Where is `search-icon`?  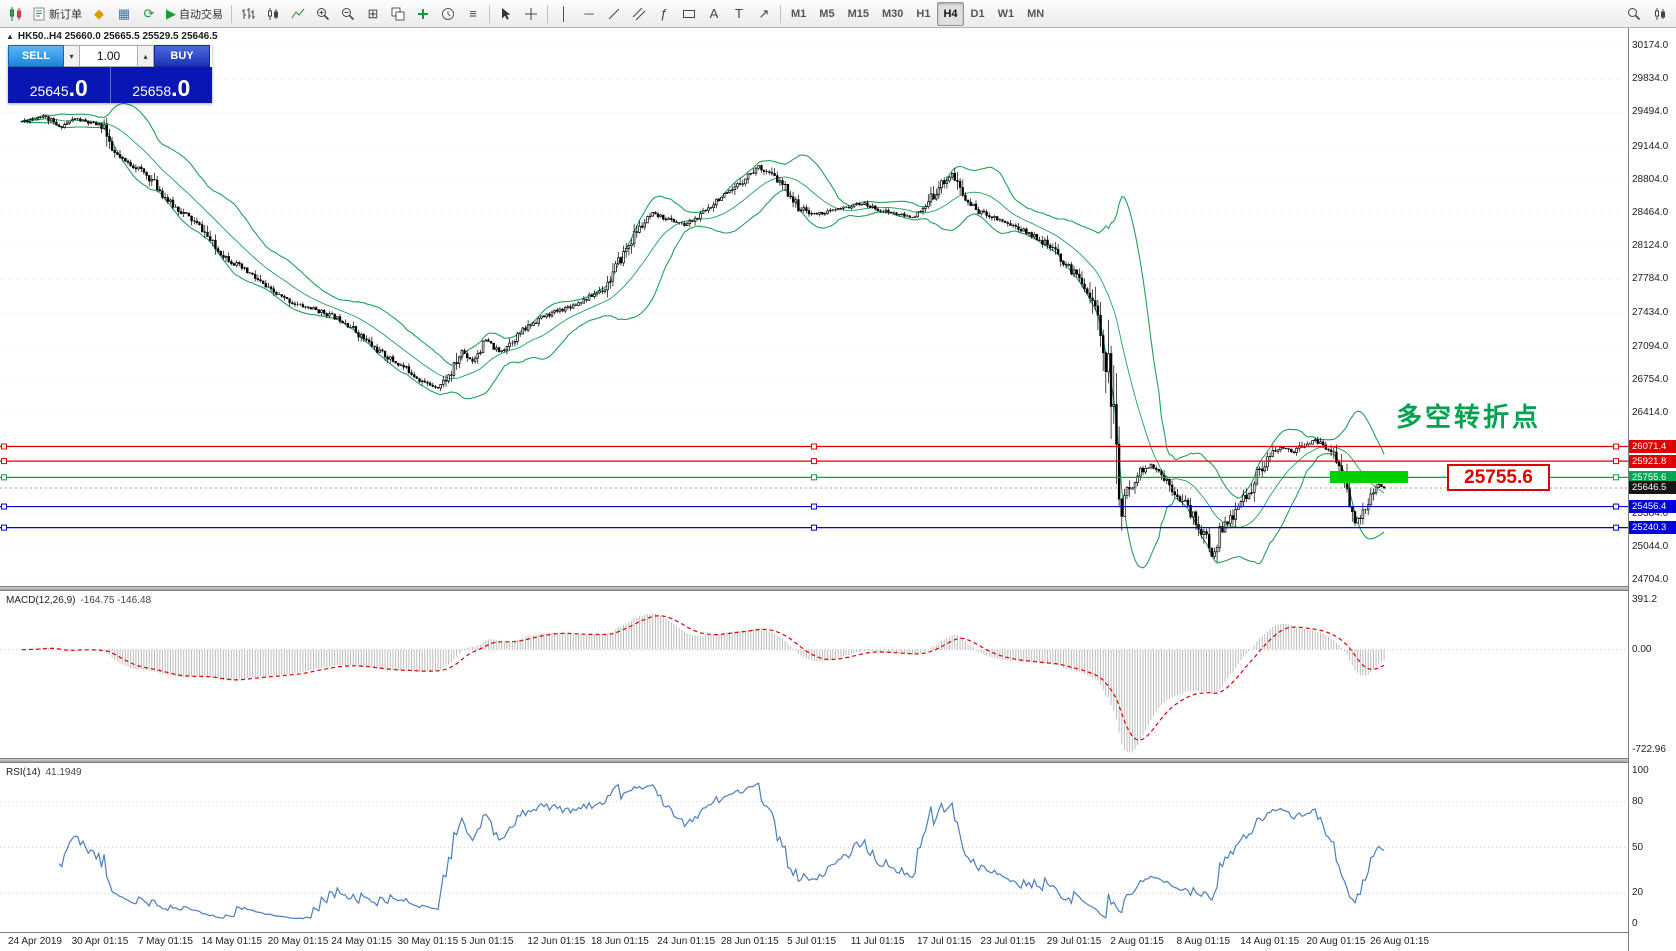 search-icon is located at coordinates (1634, 13).